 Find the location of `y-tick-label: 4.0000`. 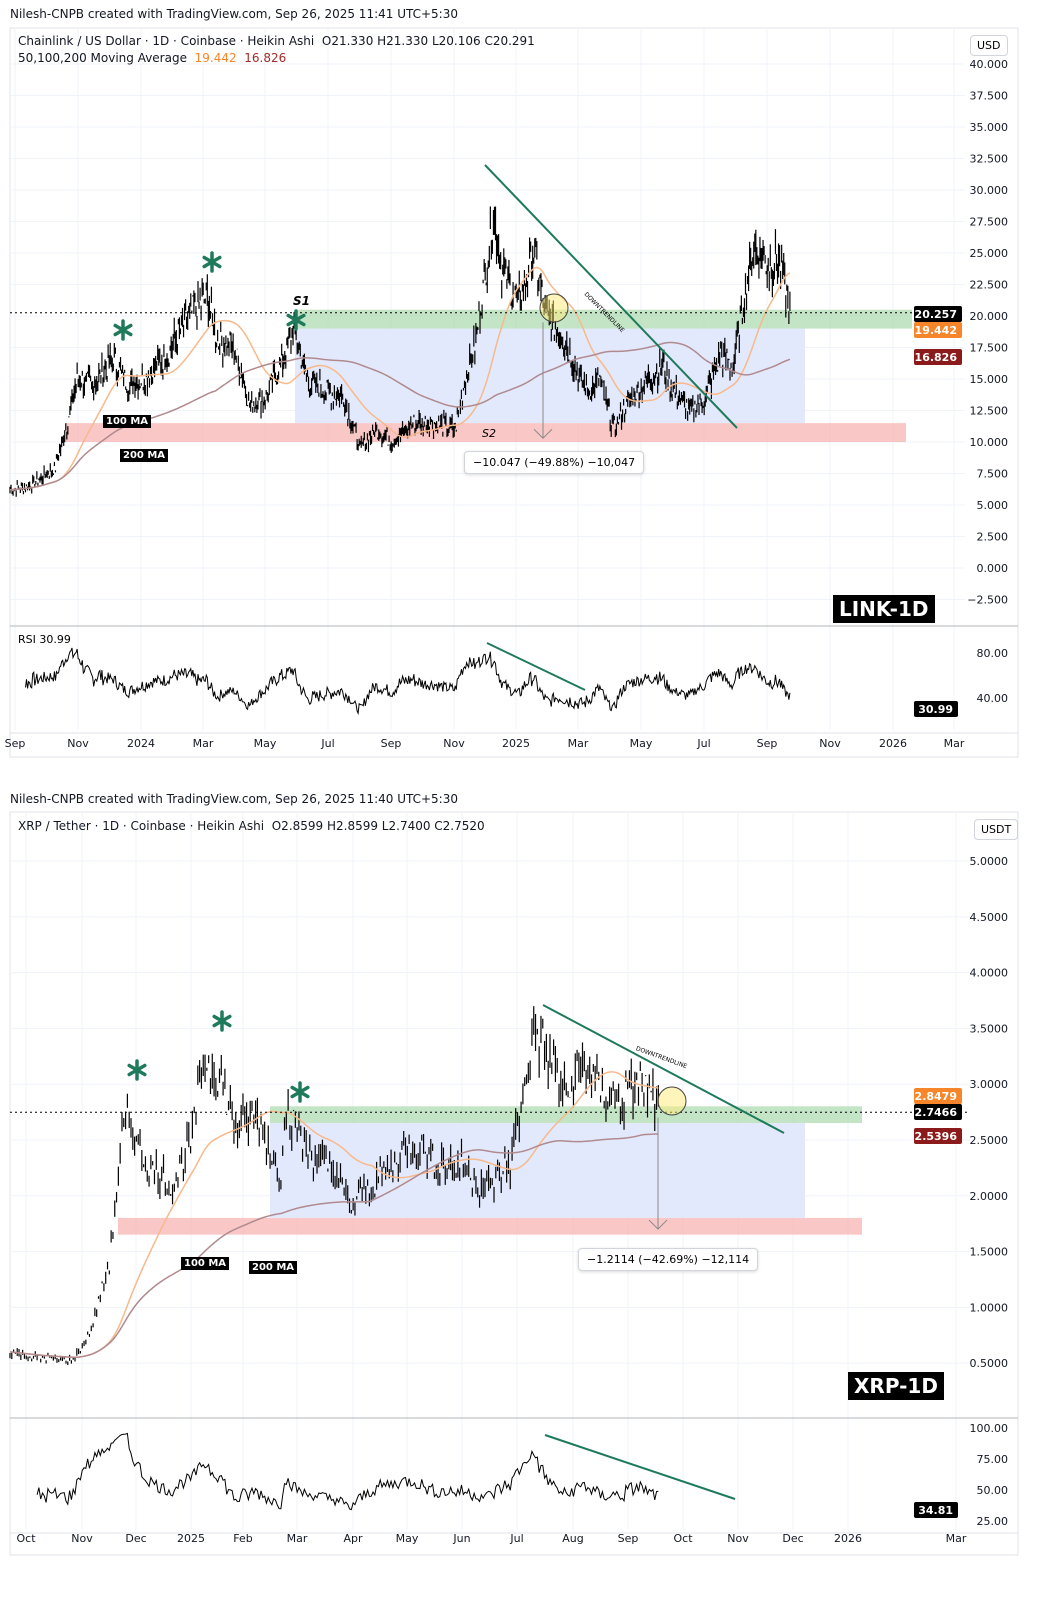

y-tick-label: 4.0000 is located at coordinates (989, 973).